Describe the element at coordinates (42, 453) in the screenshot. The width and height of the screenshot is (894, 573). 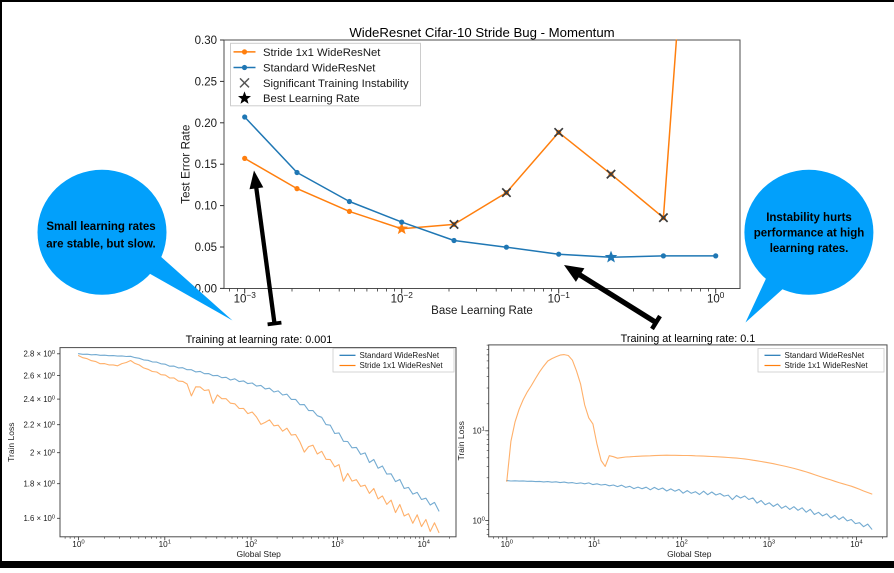
I see `svg-text: 2 × 100` at that location.